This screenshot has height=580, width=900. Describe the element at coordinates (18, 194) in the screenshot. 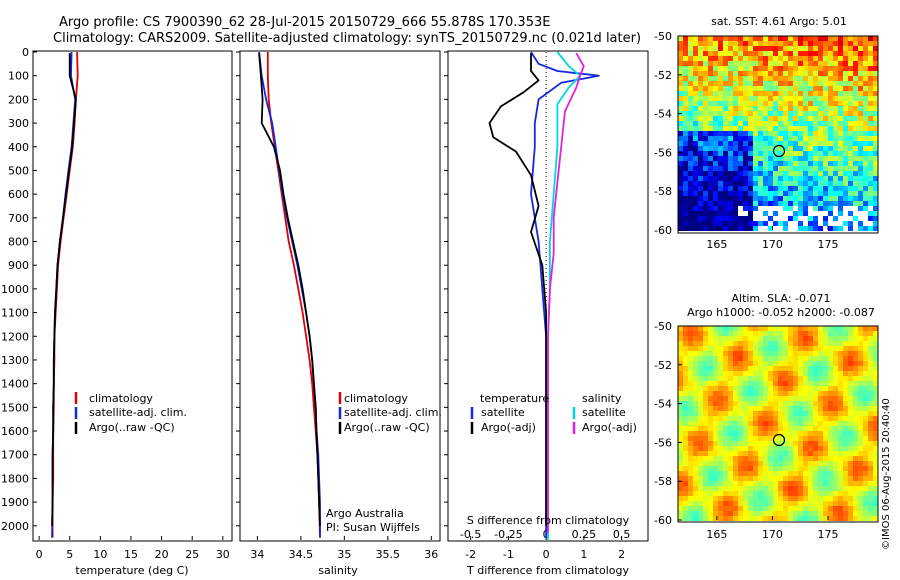

I see `depth-tick-label: 600` at that location.